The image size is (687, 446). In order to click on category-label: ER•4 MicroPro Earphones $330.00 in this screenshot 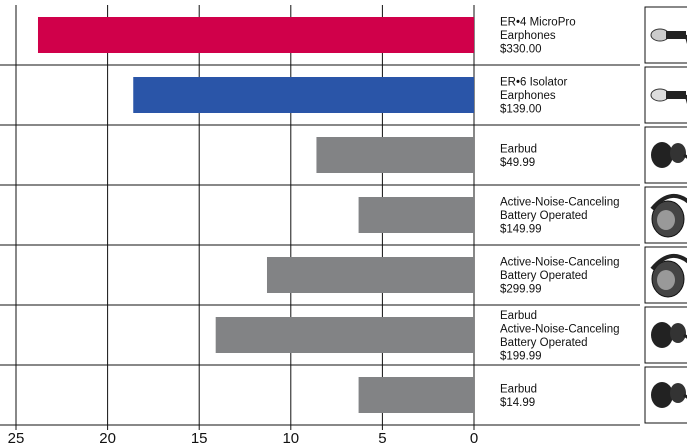, I will do `click(538, 36)`.